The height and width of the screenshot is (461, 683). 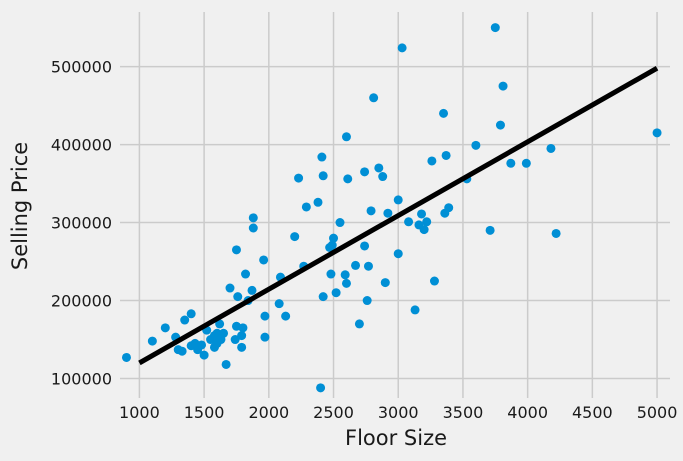 I want to click on x-tick-labels: 1000 1500 2000 2500 3000 3500 4000 4500 5000, so click(x=398, y=412).